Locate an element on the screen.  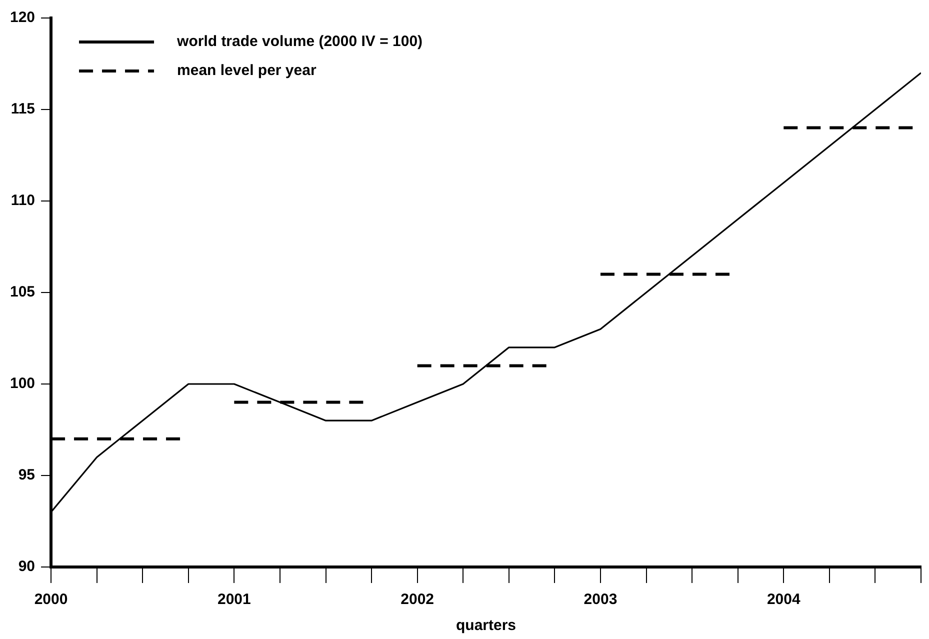
y-tick-label: 90 is located at coordinates (27, 567).